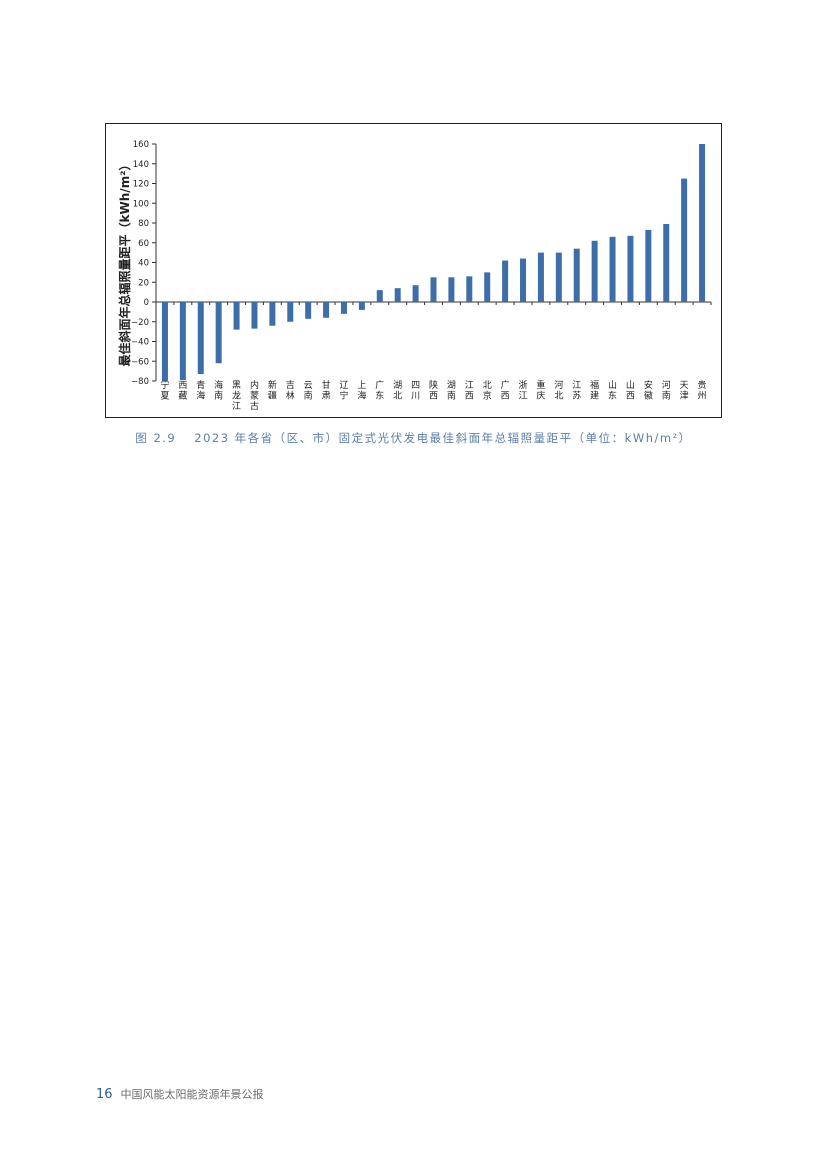 The image size is (827, 1169). What do you see at coordinates (200, 390) in the screenshot?
I see `x-tick-label: 青海` at bounding box center [200, 390].